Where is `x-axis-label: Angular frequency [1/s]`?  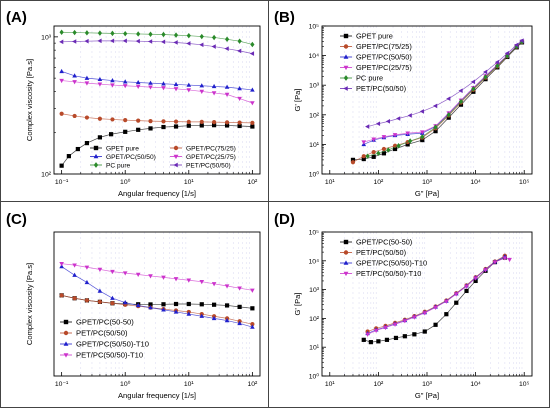
x-axis-label: Angular frequency [1/s] is located at coordinates (157, 193).